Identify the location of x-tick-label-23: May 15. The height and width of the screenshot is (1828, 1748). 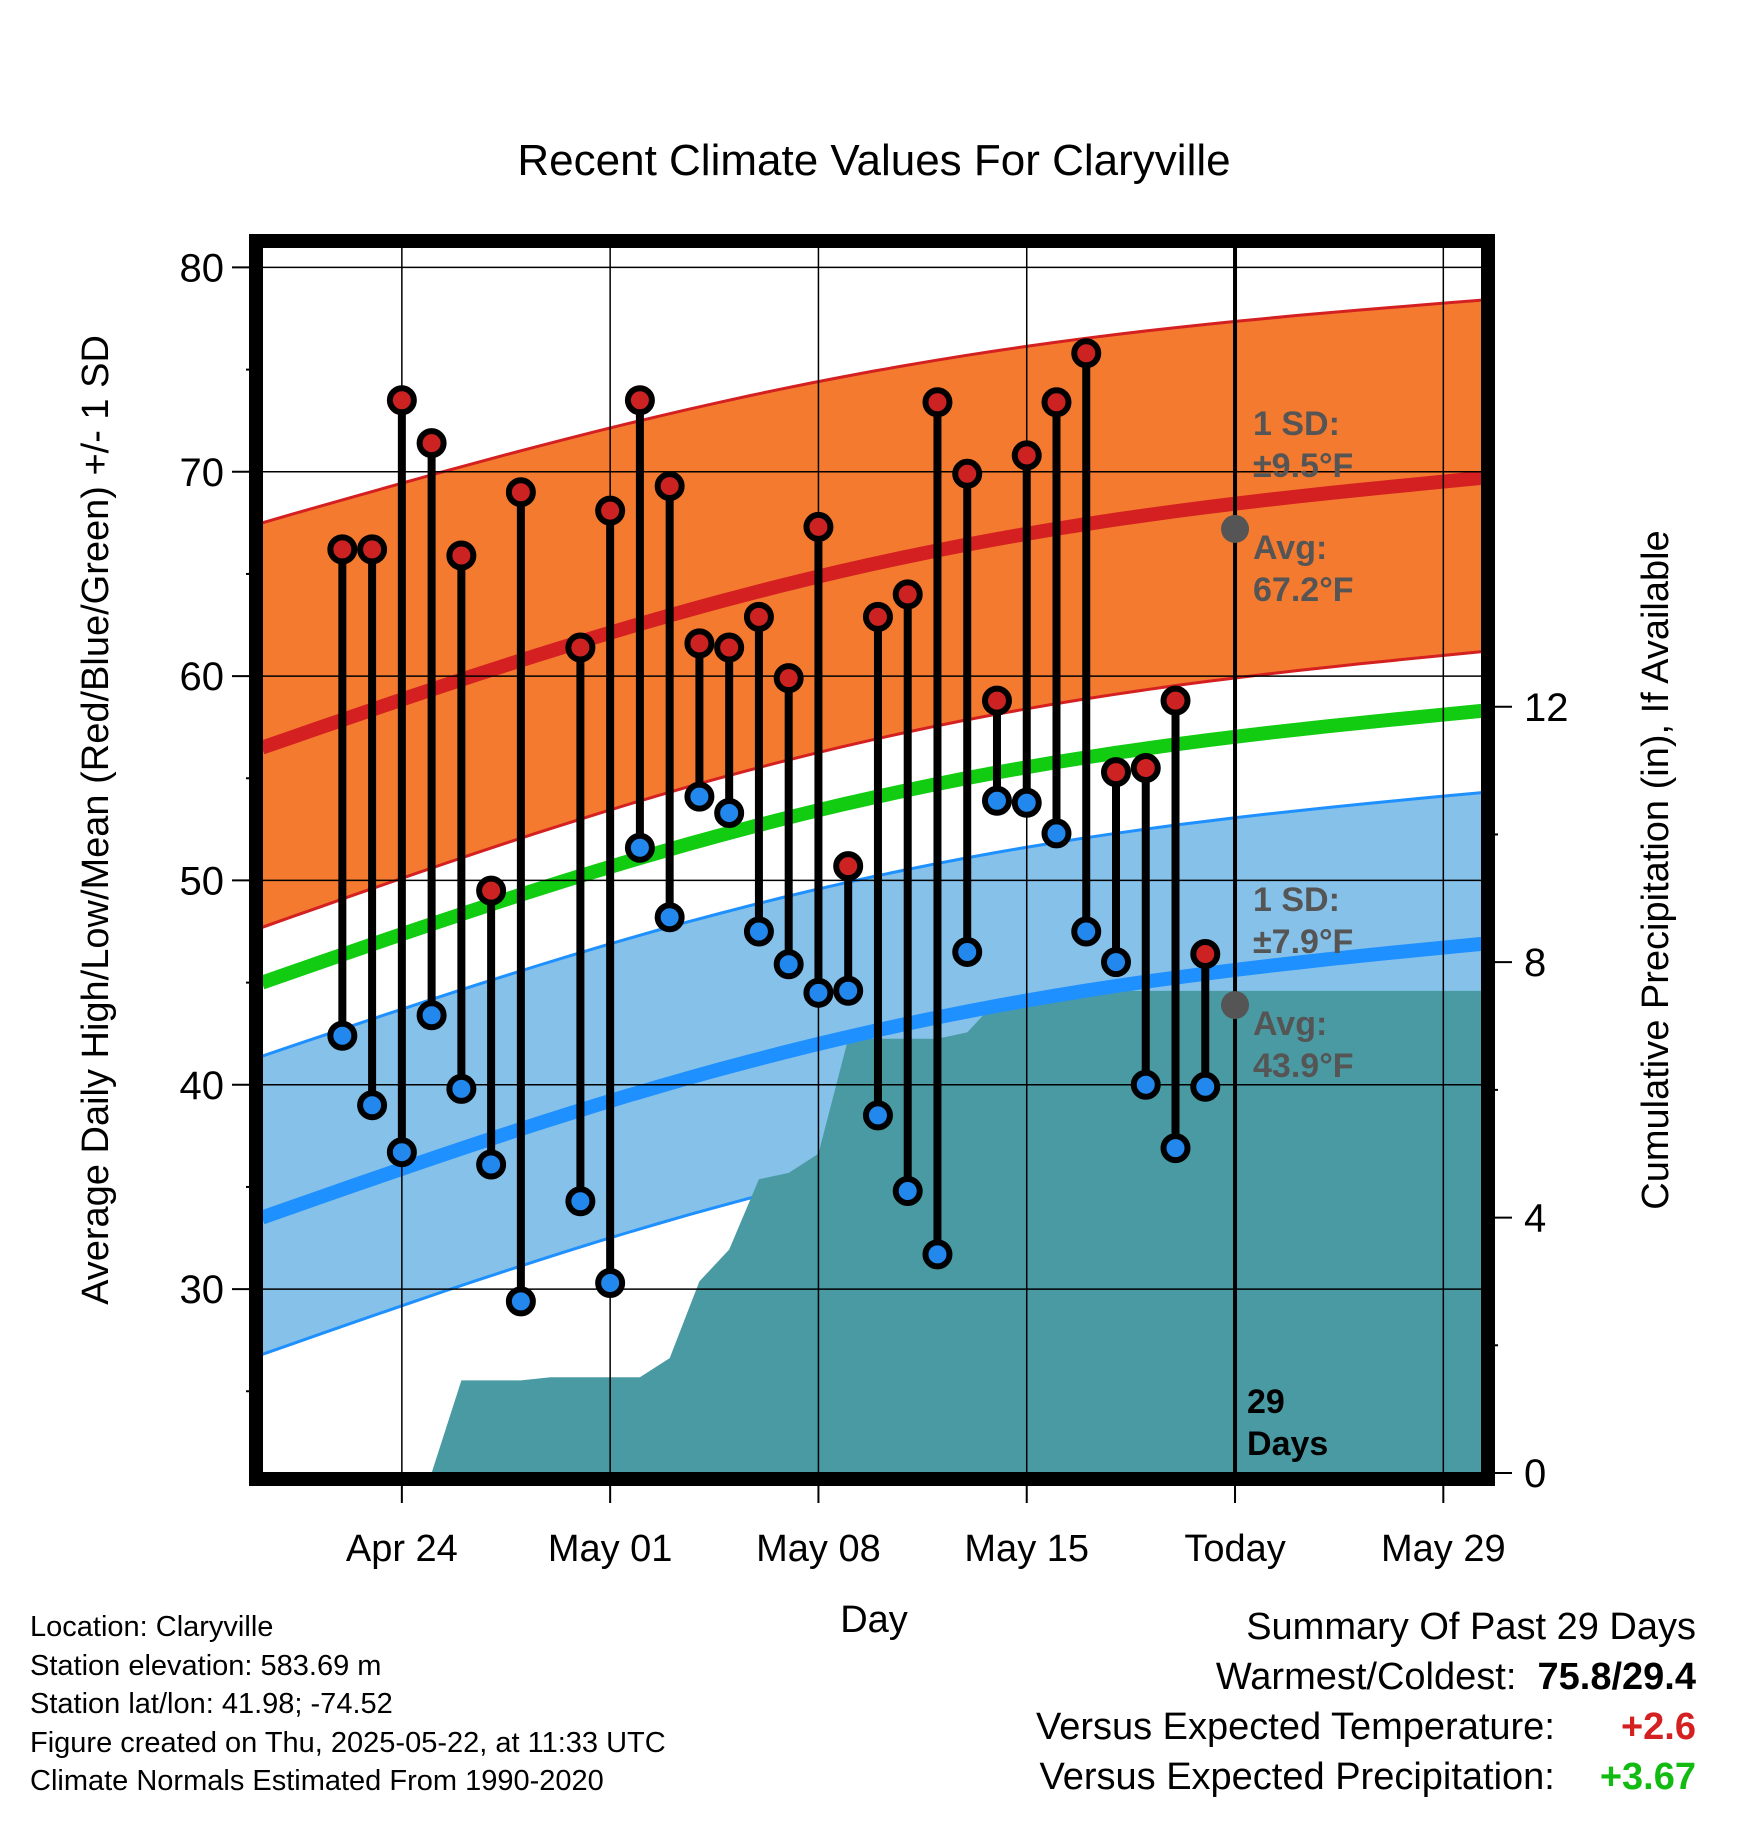
(1026, 1549).